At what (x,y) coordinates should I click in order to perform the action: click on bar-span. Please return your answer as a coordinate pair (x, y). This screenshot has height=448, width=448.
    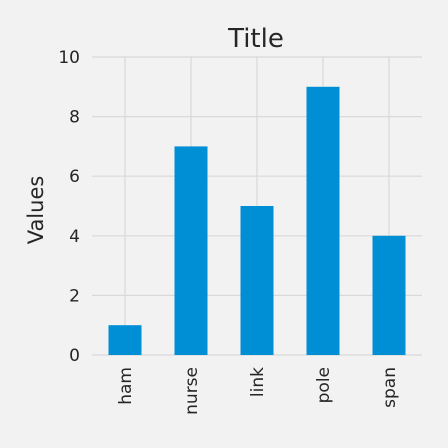
    Looking at the image, I should click on (389, 295).